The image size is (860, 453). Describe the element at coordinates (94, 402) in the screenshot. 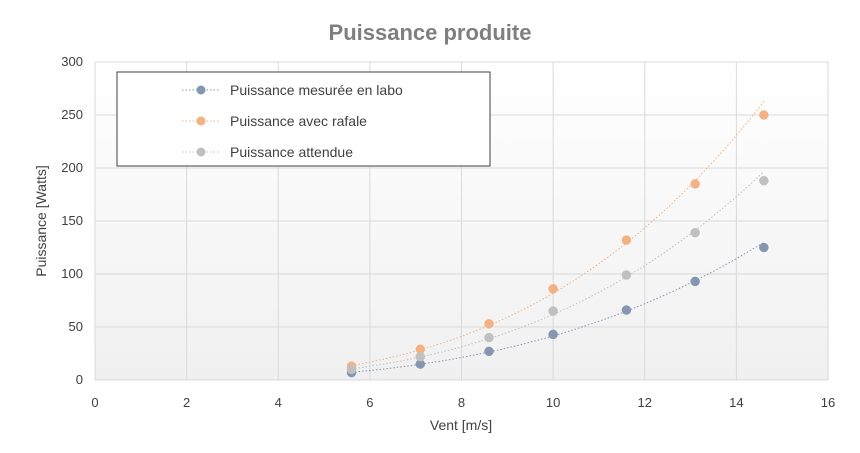

I see `x-tick-label: 0` at that location.